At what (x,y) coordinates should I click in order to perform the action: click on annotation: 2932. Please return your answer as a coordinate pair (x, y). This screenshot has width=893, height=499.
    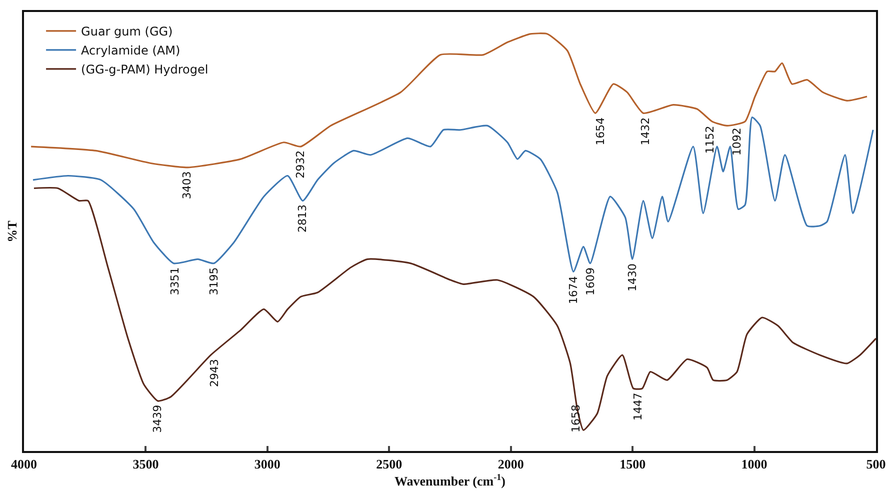
    Looking at the image, I should click on (301, 164).